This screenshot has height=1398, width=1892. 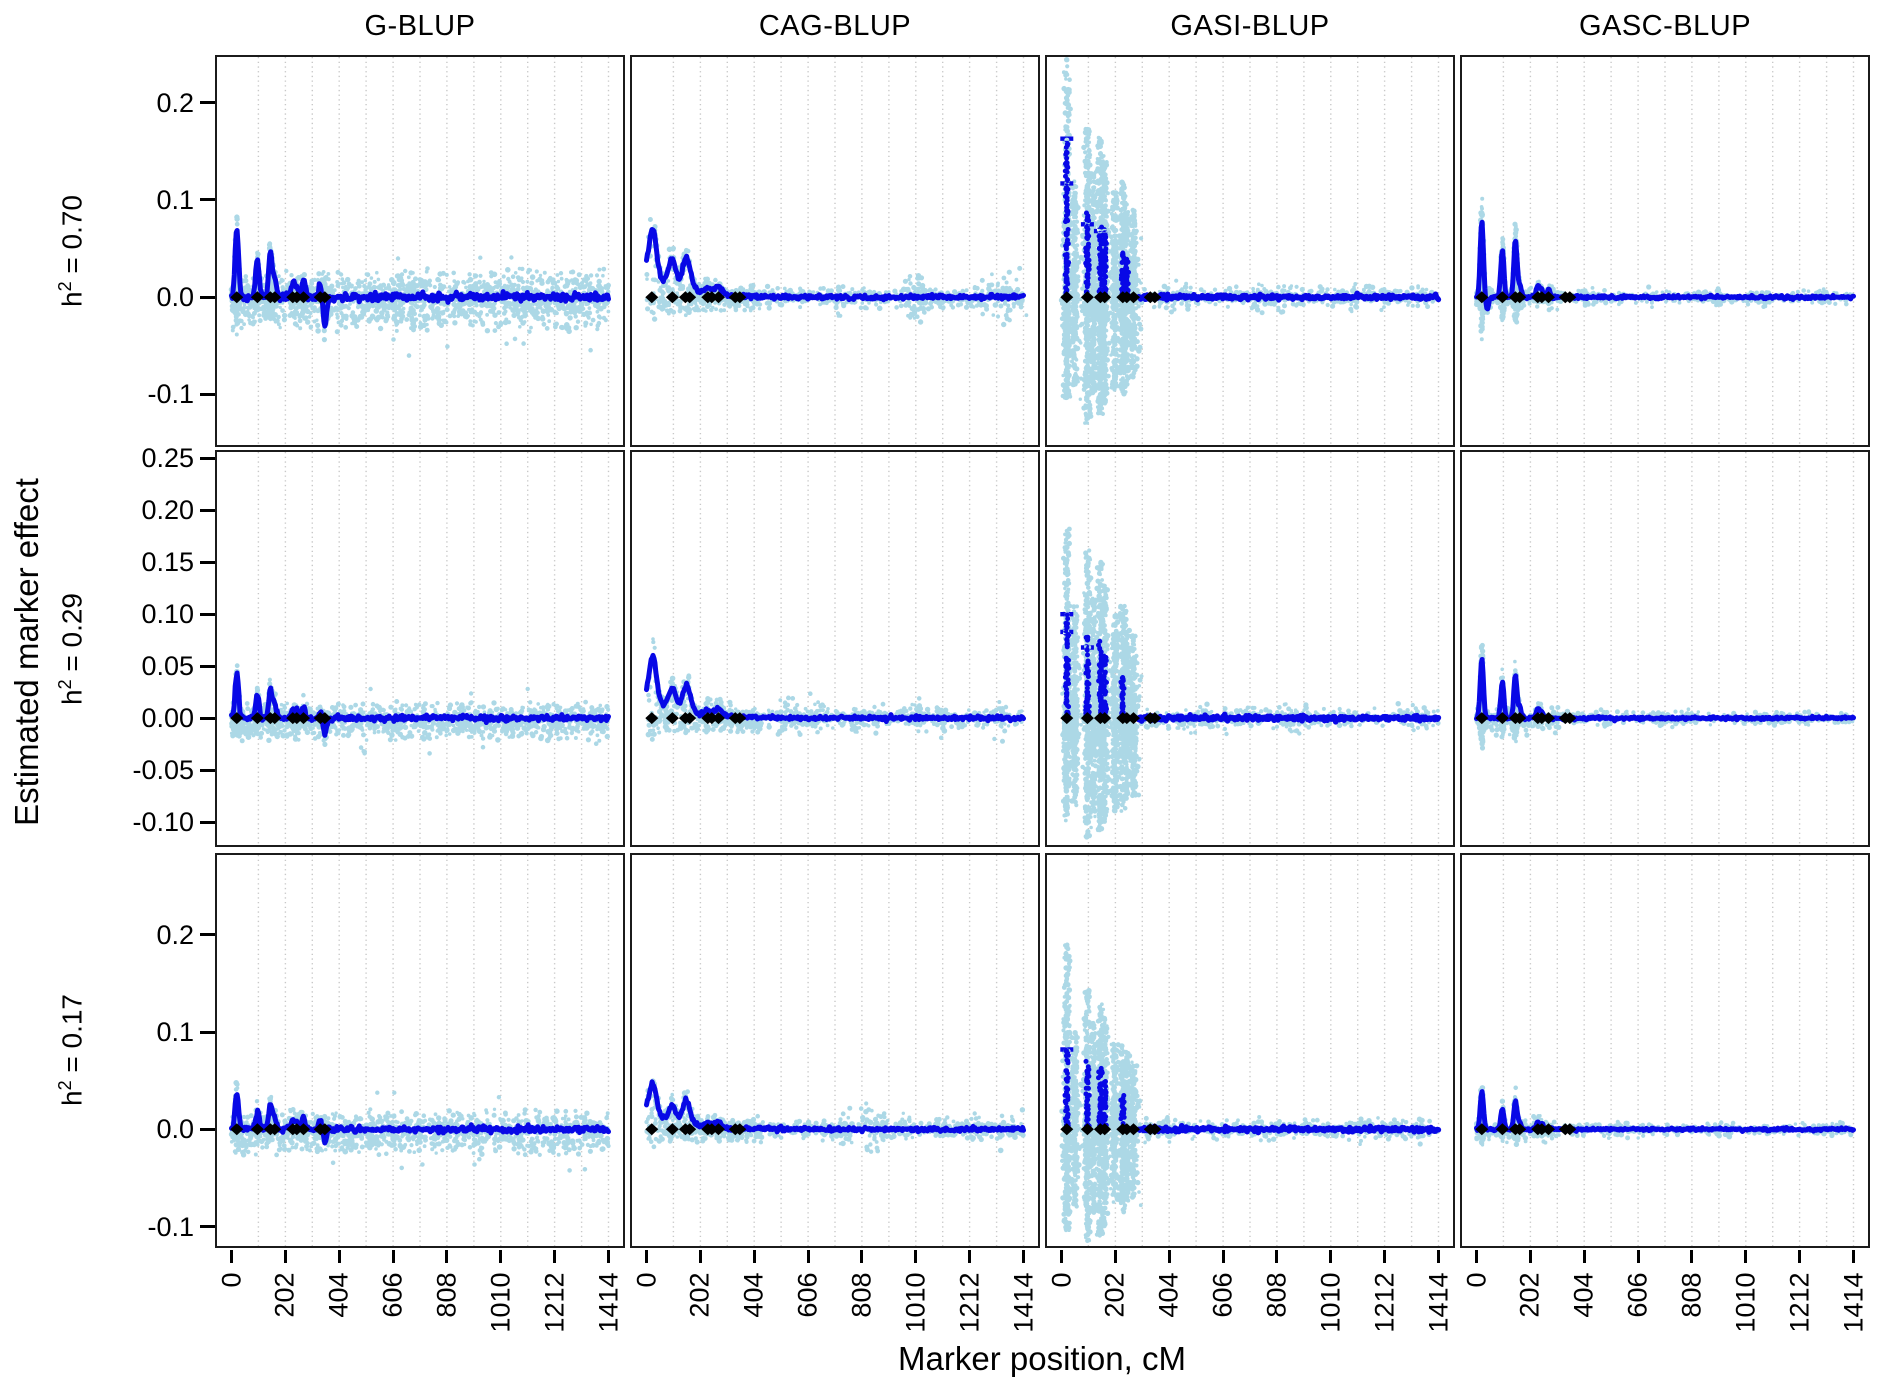 I want to click on y-tick-label: -0.1, so click(x=170, y=1226).